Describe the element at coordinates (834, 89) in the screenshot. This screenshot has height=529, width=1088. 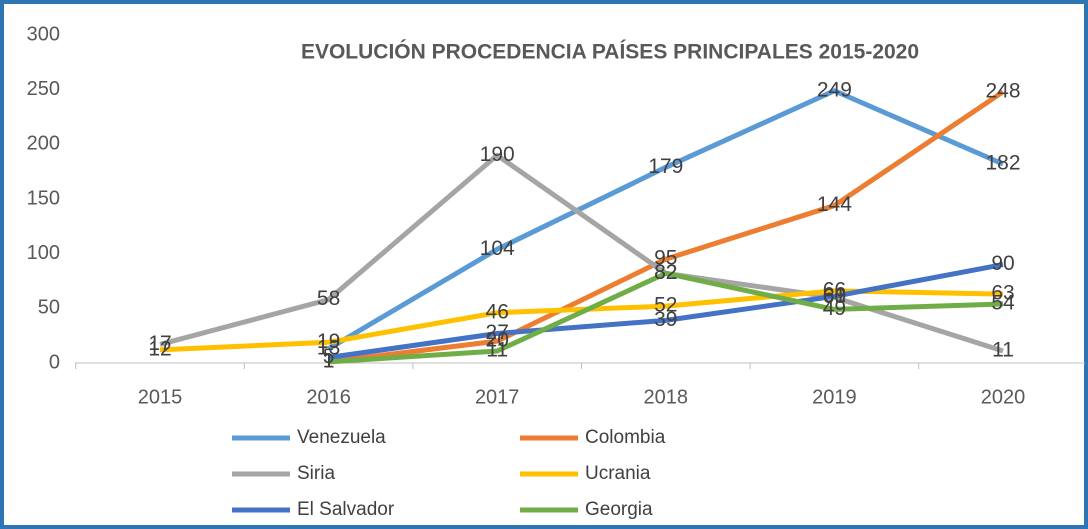
I see `data-label: 249` at that location.